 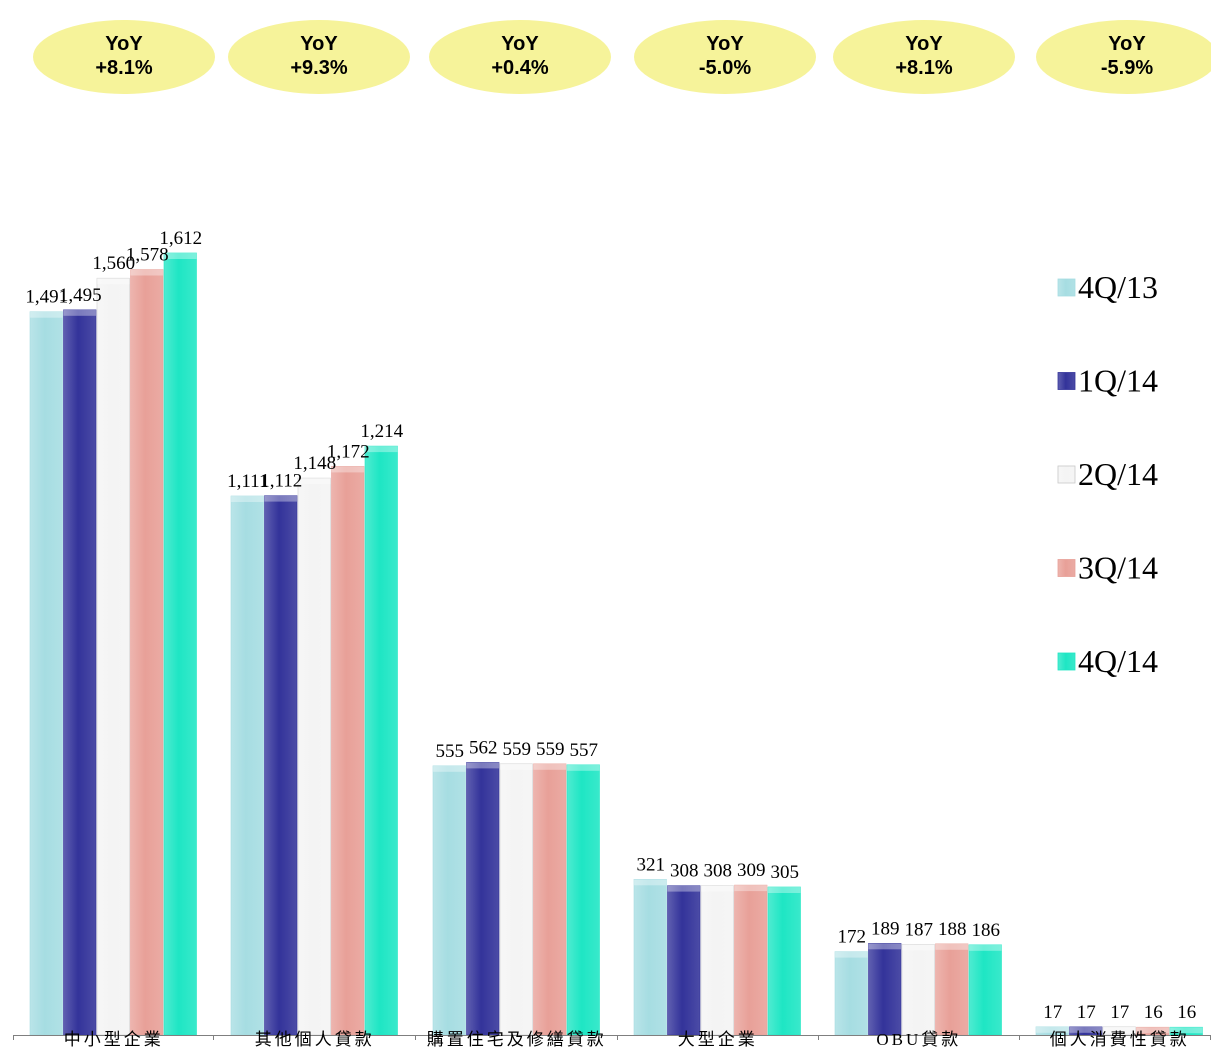 What do you see at coordinates (718, 1039) in the screenshot?
I see `x-tick-label: 大型企業` at bounding box center [718, 1039].